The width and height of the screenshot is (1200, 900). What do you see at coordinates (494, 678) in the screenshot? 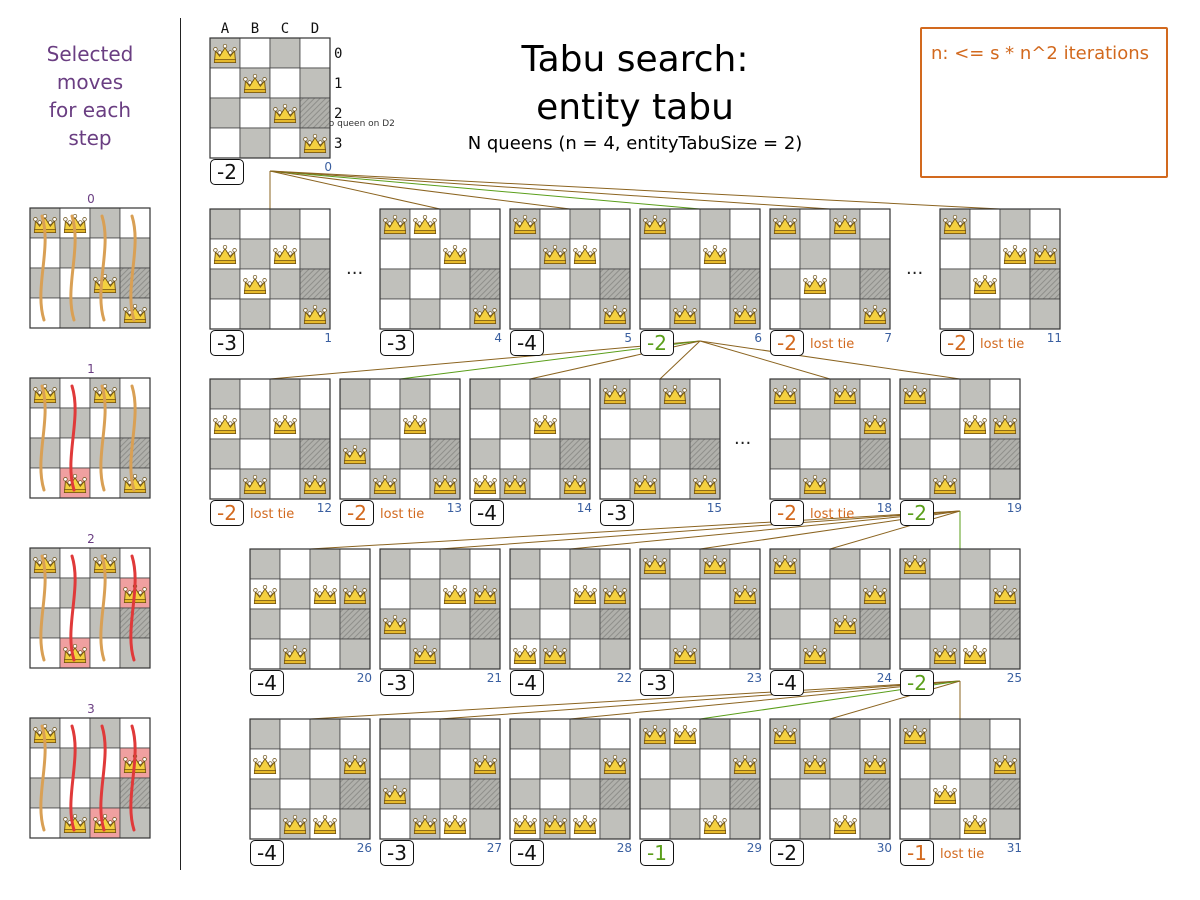
I see `node-id-label: 21` at bounding box center [494, 678].